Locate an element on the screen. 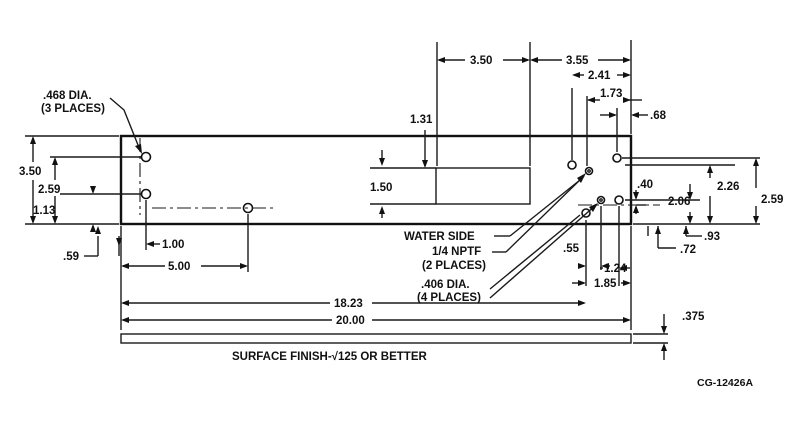 This screenshot has width=800, height=433. dim-68: .68 is located at coordinates (658, 116).